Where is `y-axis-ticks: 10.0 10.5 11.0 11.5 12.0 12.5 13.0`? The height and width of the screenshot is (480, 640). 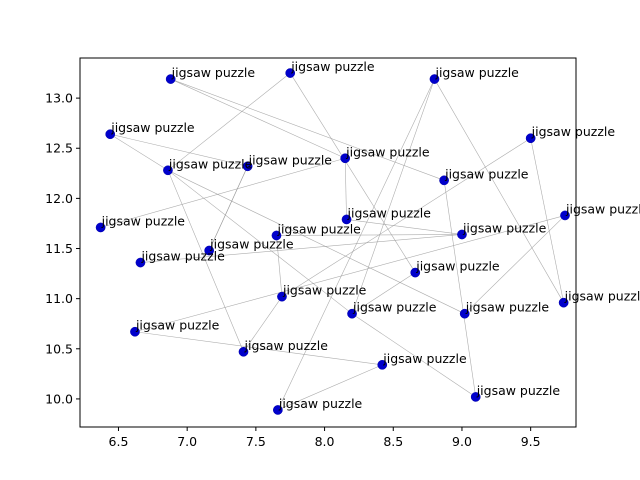 y-axis-ticks: 10.0 10.5 11.0 11.5 12.0 12.5 13.0 is located at coordinates (62, 248).